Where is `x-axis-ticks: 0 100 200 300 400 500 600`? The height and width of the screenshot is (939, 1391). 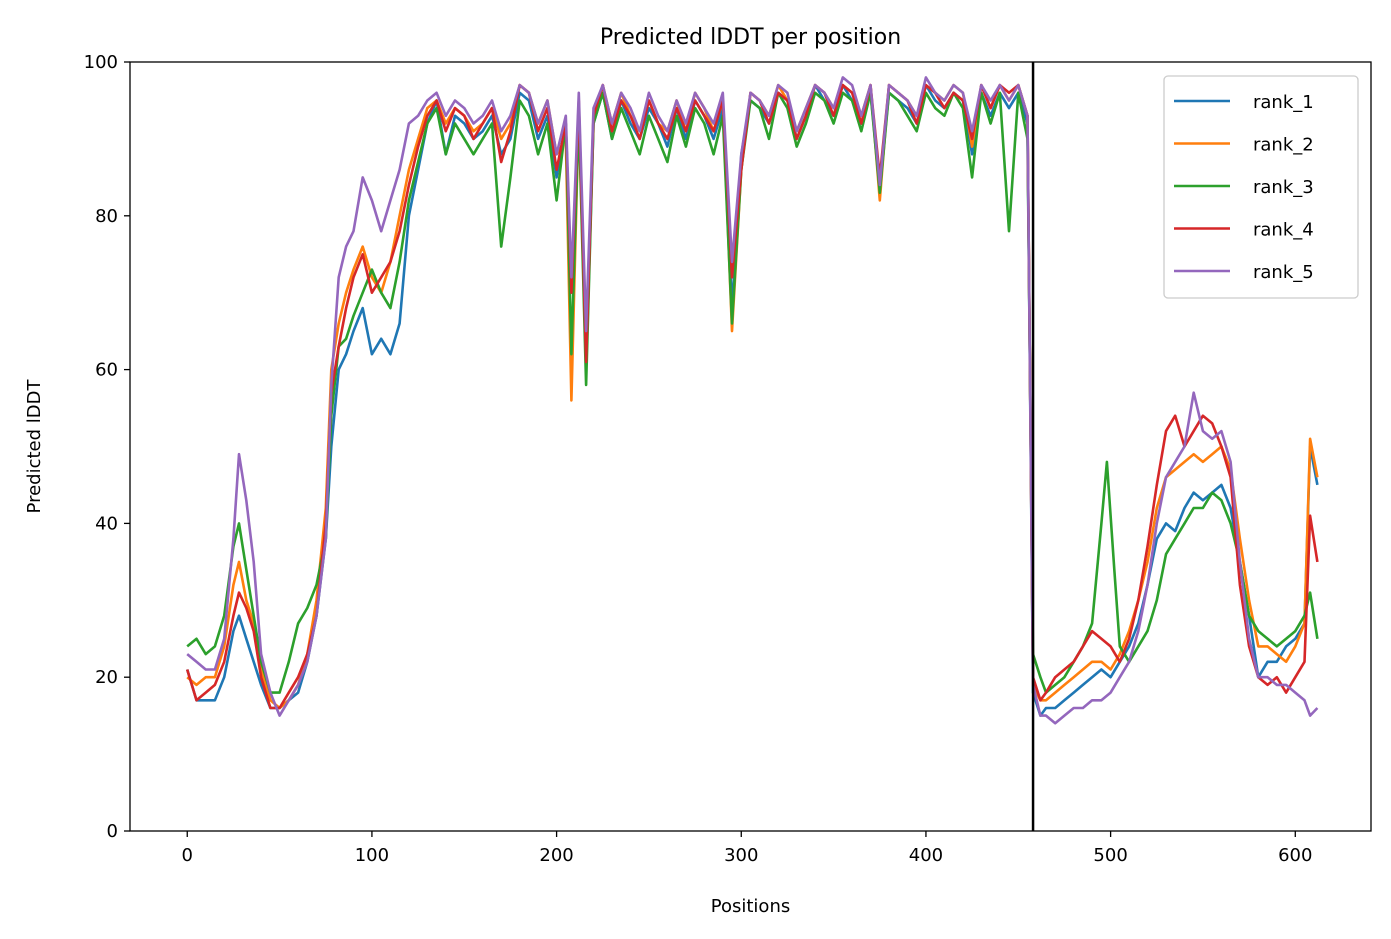
x-axis-ticks: 0 100 200 300 400 500 600 is located at coordinates (747, 848).